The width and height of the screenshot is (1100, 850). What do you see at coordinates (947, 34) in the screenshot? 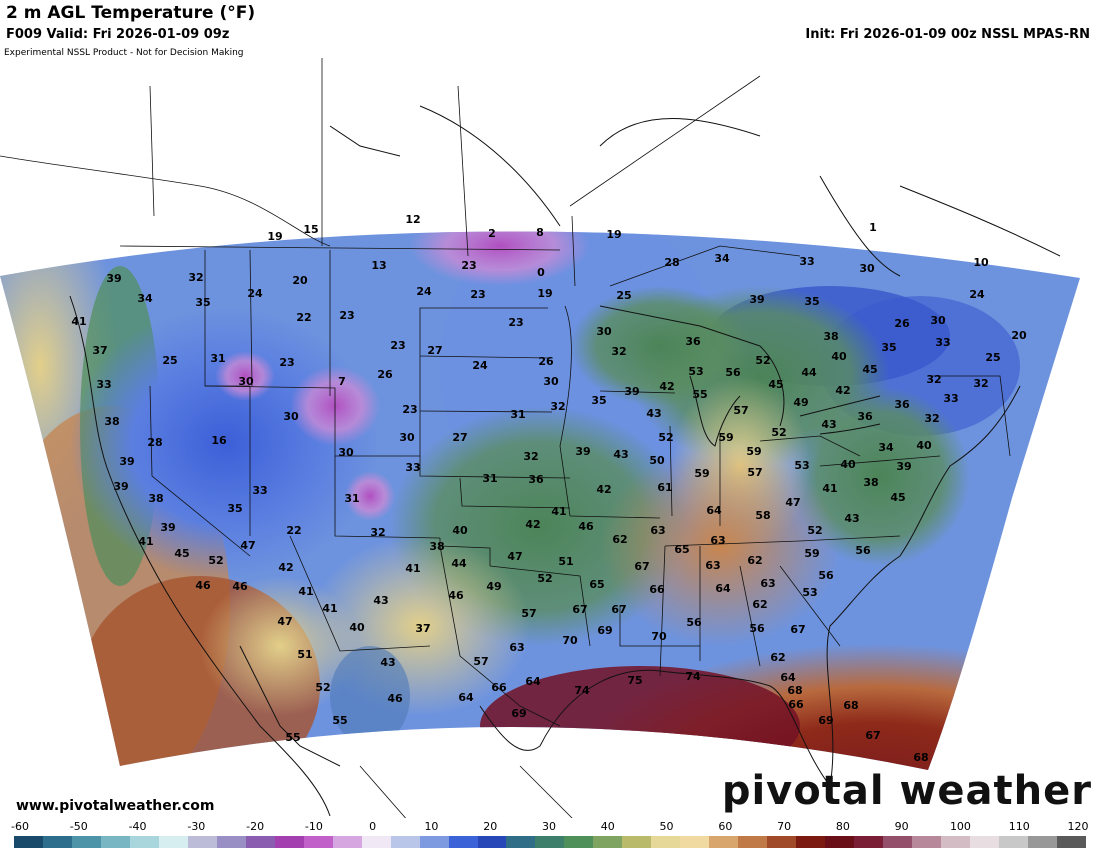
I see `init-time: Init: Fri 2026-01-09 00z NSSL MPAS-RN` at bounding box center [947, 34].